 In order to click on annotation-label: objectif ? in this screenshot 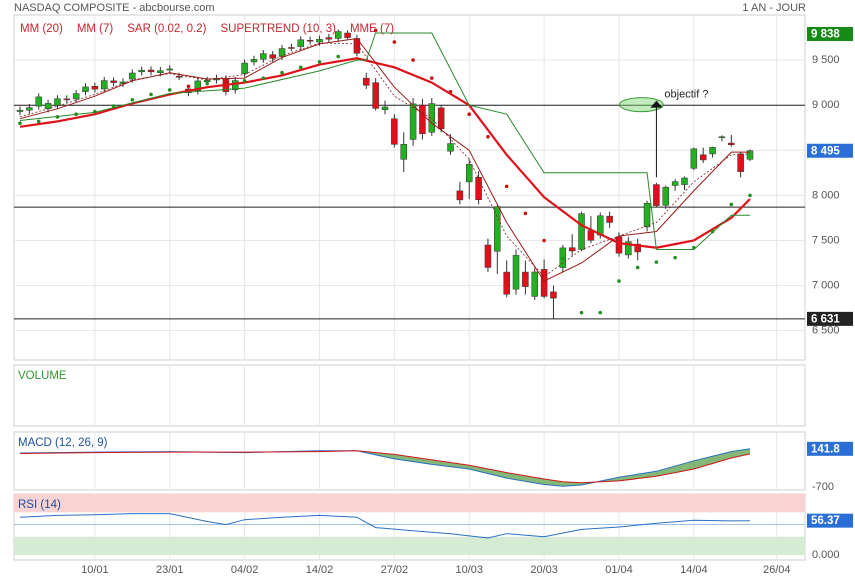, I will do `click(686, 95)`.